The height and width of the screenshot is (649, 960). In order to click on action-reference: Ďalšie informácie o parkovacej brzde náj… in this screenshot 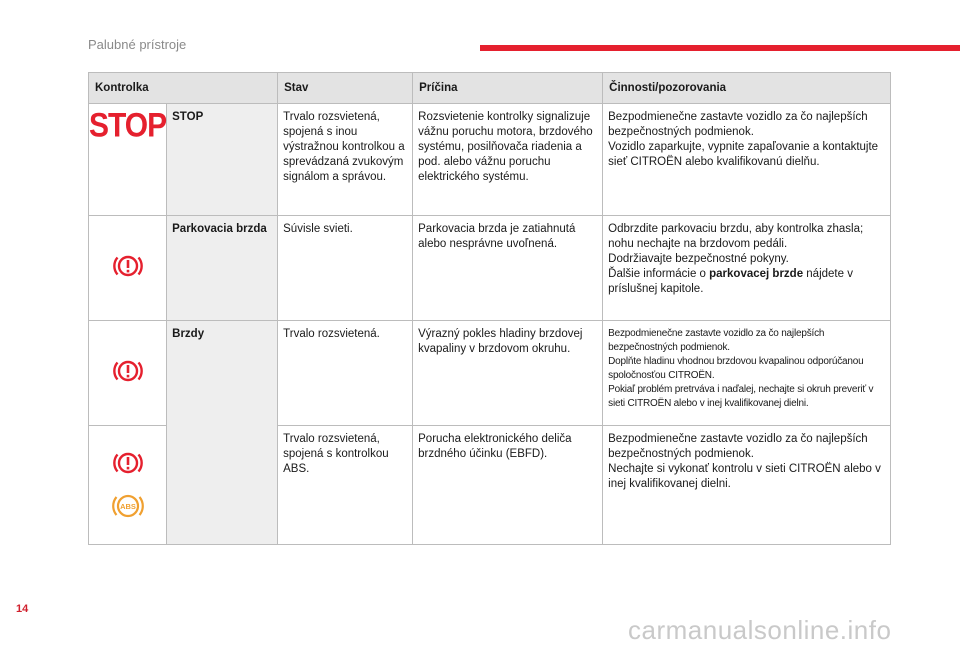, I will do `click(730, 281)`.